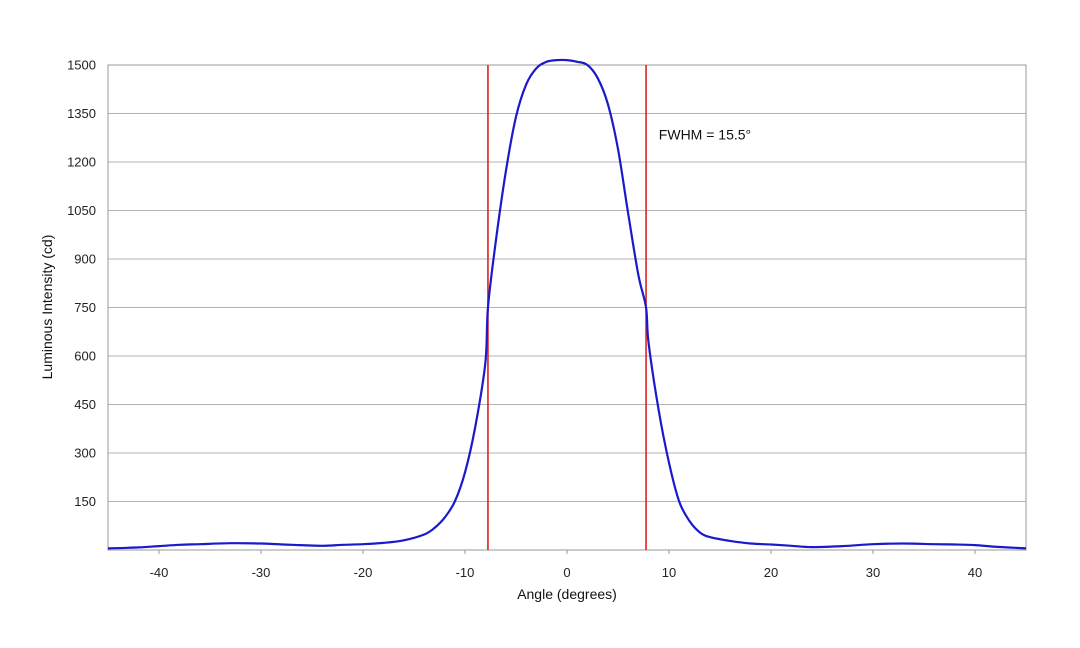 This screenshot has width=1080, height=648. What do you see at coordinates (975, 572) in the screenshot?
I see `x-tick-label: 40` at bounding box center [975, 572].